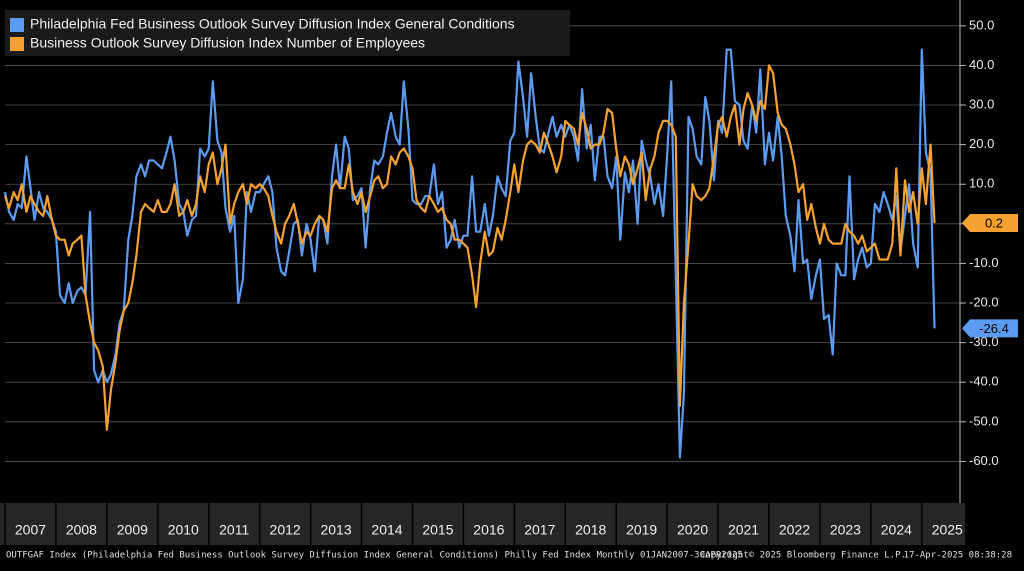 This screenshot has width=1024, height=571. I want to click on x-tick-label: 2014, so click(386, 530).